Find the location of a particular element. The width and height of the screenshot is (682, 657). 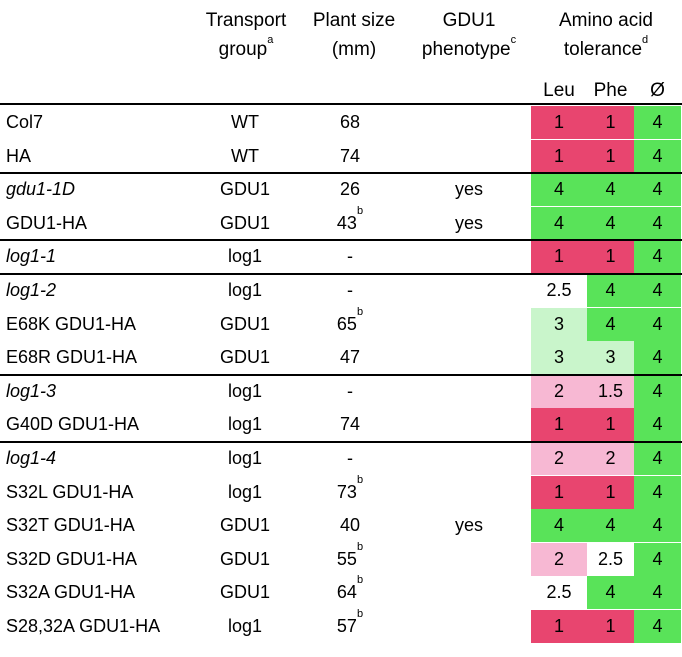

line-name: log1-3 is located at coordinates (31, 390).